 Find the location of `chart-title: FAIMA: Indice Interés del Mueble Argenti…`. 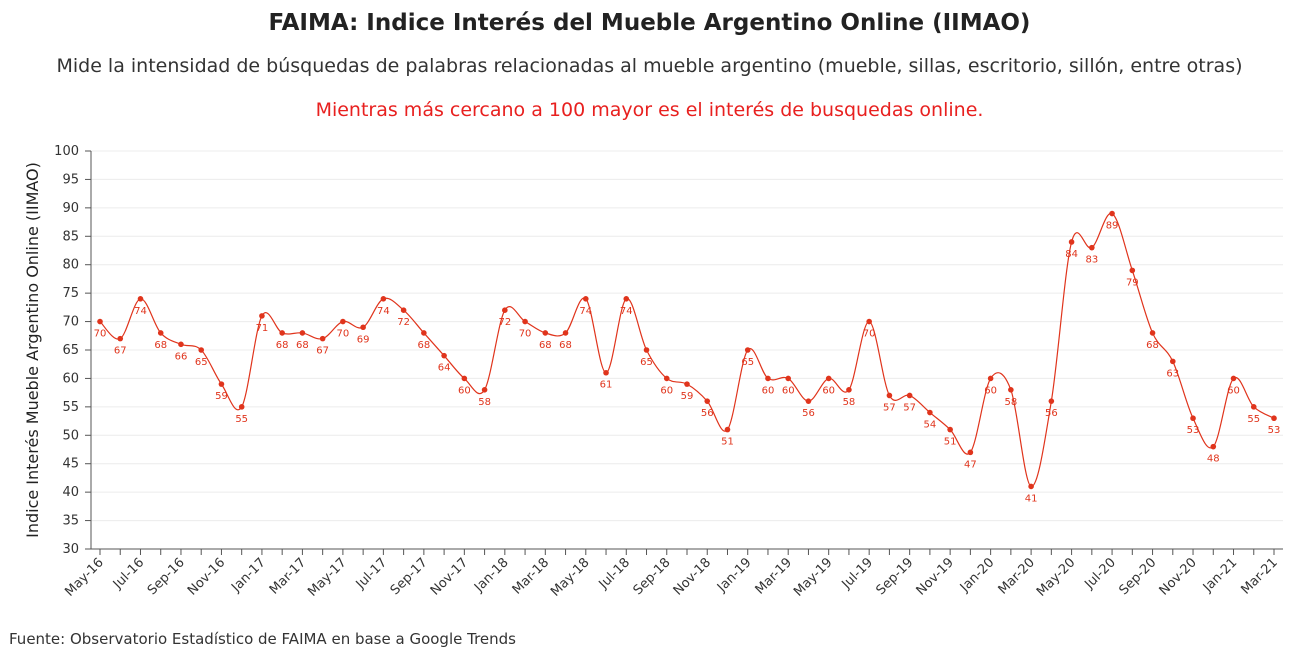

chart-title: FAIMA: Indice Interés del Mueble Argenti… is located at coordinates (649, 23).